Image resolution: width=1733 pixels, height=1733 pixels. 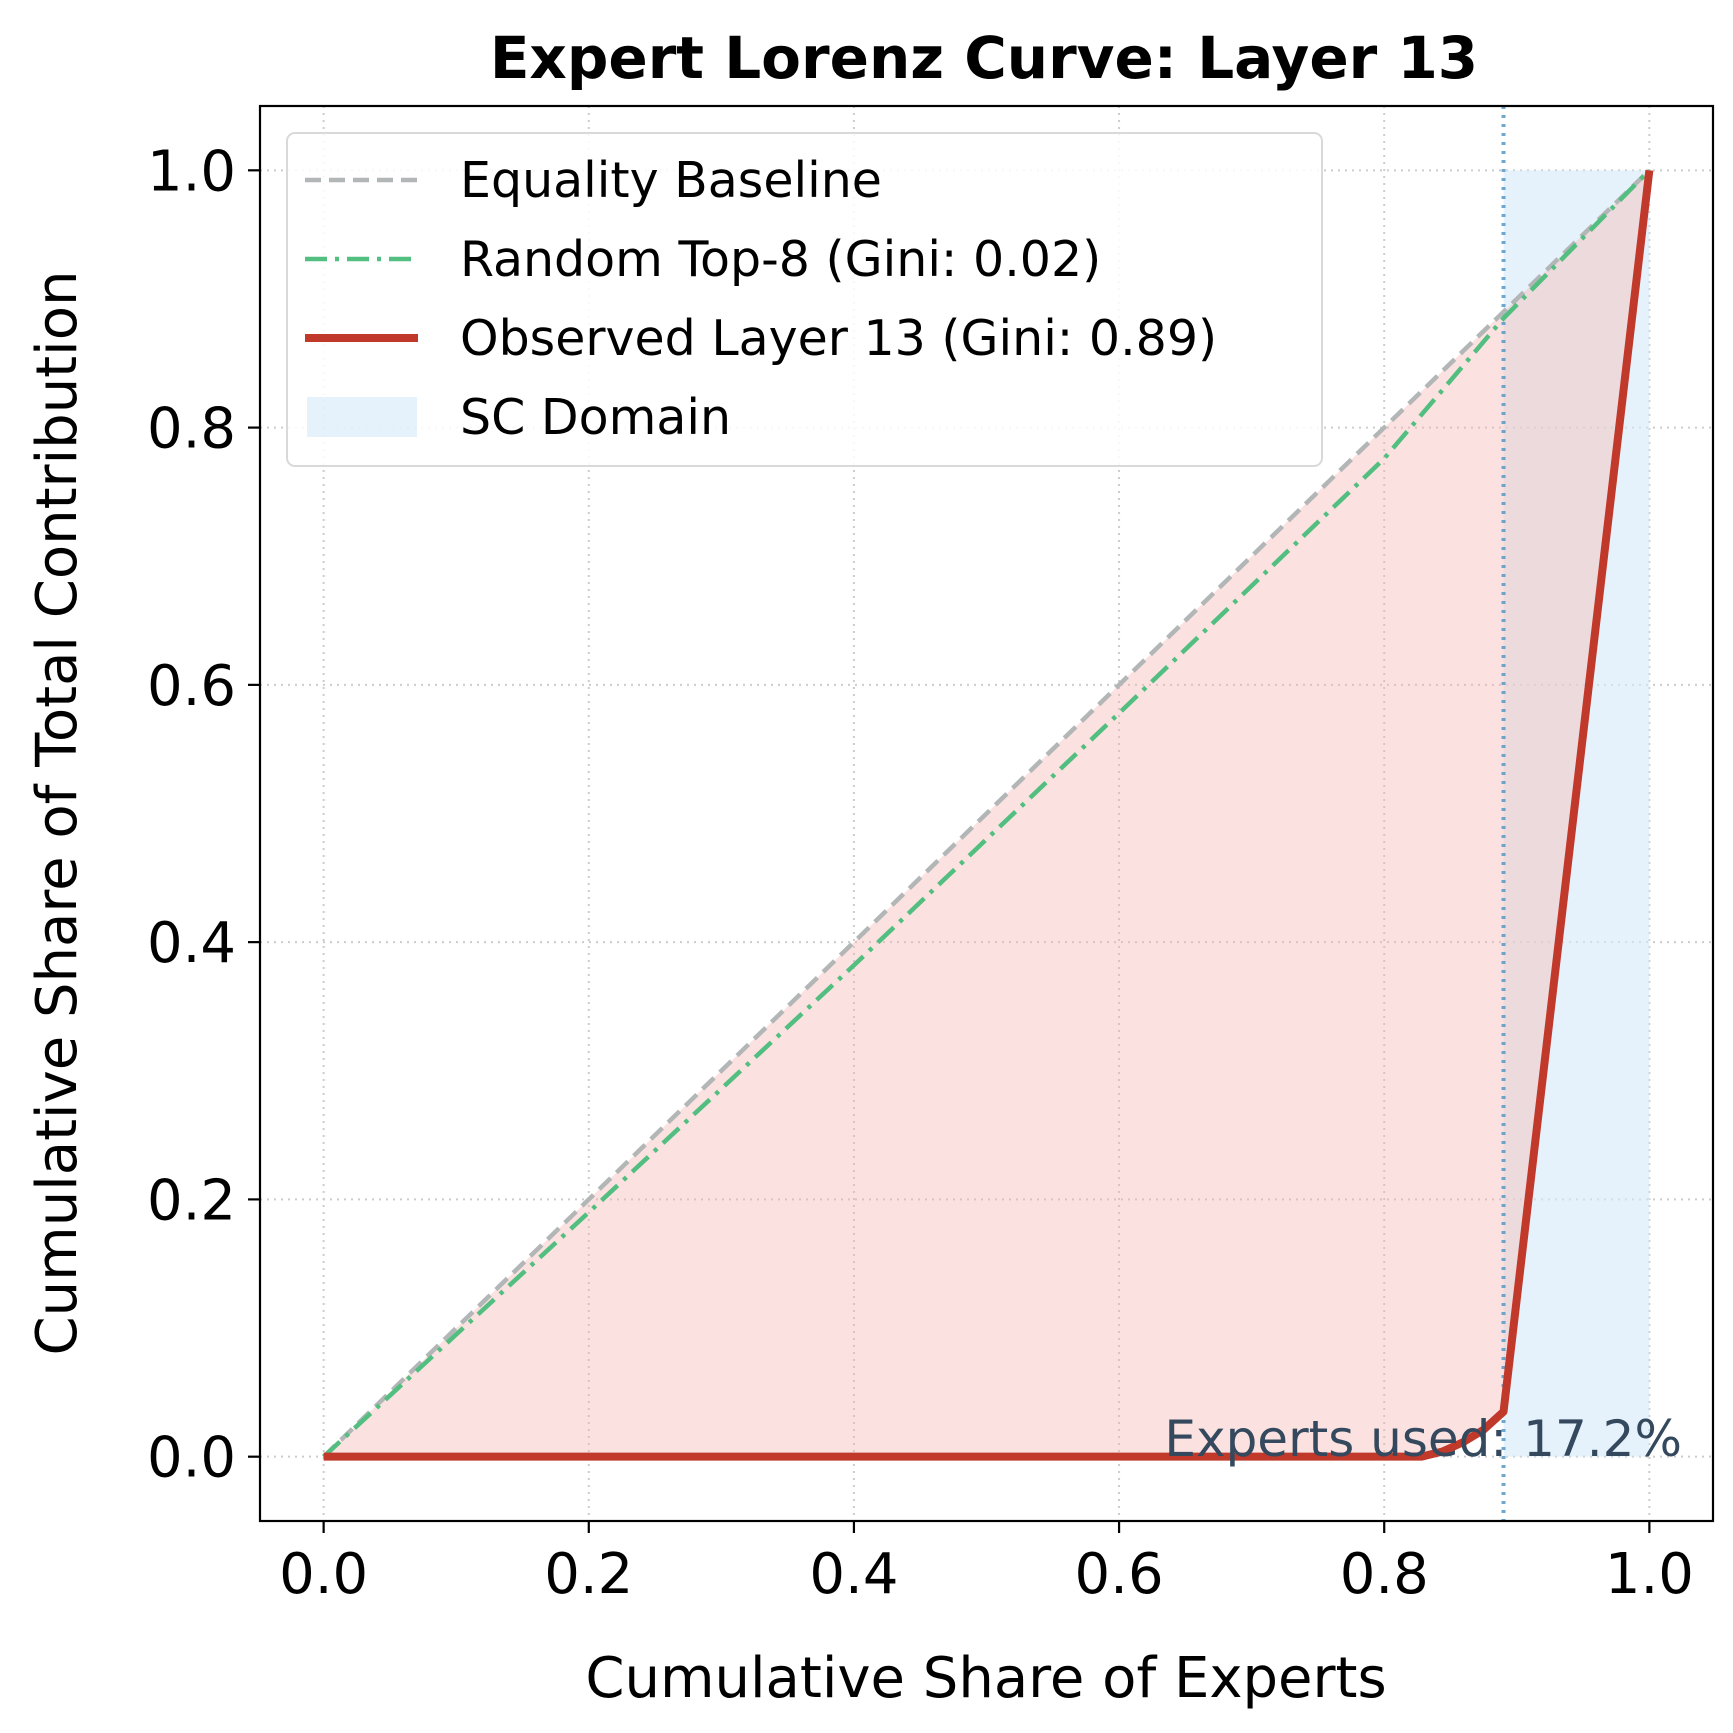 What do you see at coordinates (191, 1200) in the screenshot?
I see `y-tick-label: 0.2` at bounding box center [191, 1200].